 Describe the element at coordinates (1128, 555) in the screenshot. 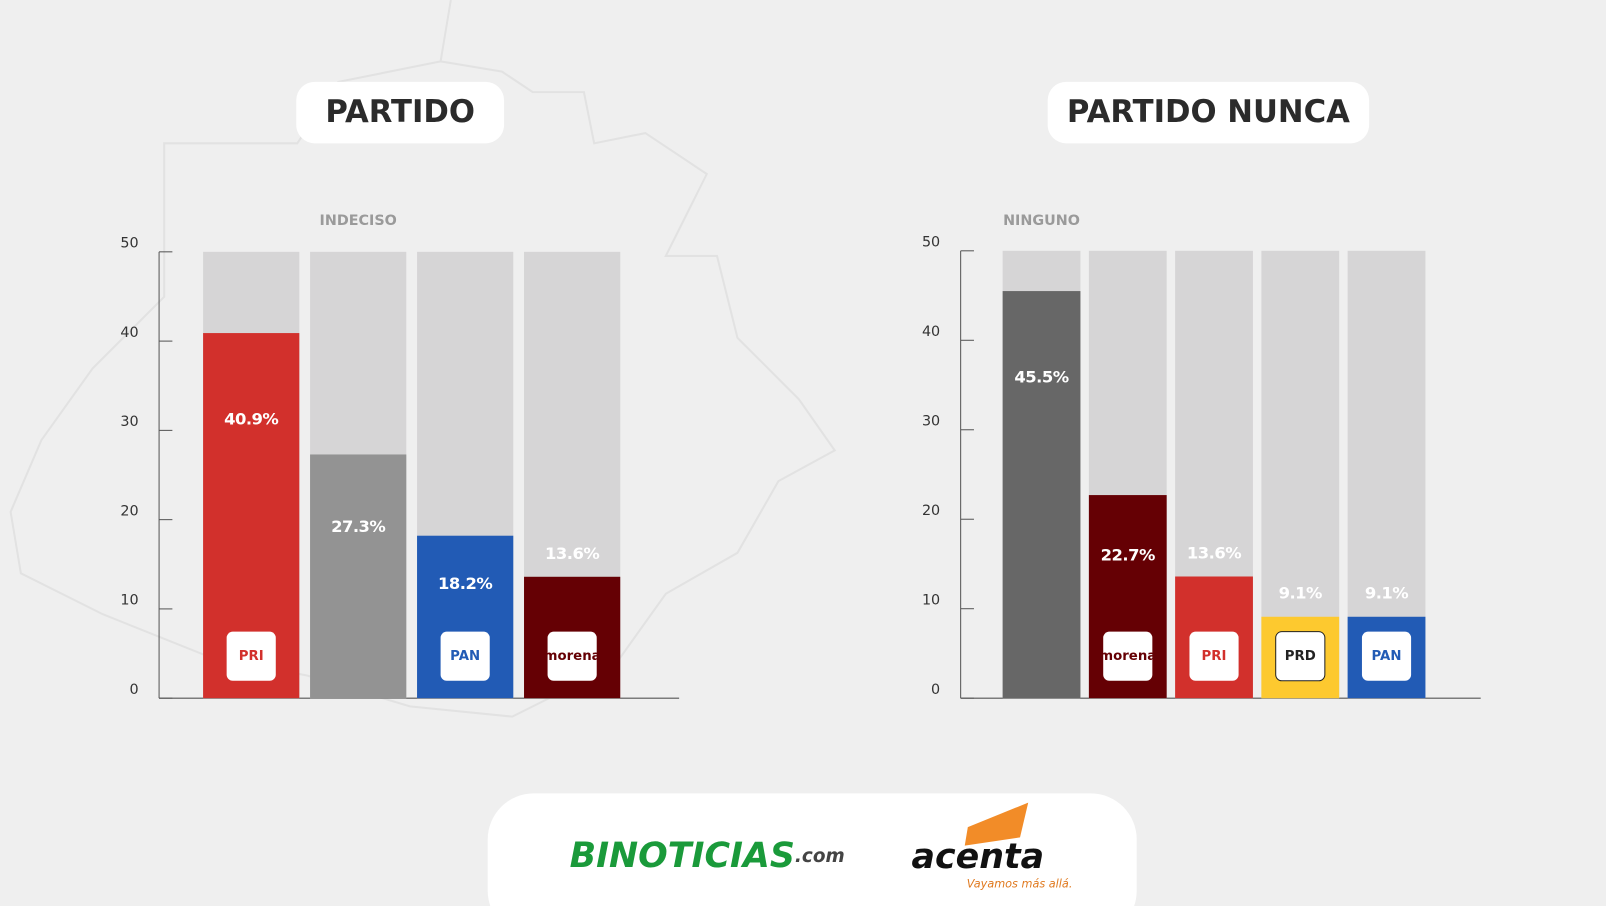

I see `value-label: 22.7%` at that location.